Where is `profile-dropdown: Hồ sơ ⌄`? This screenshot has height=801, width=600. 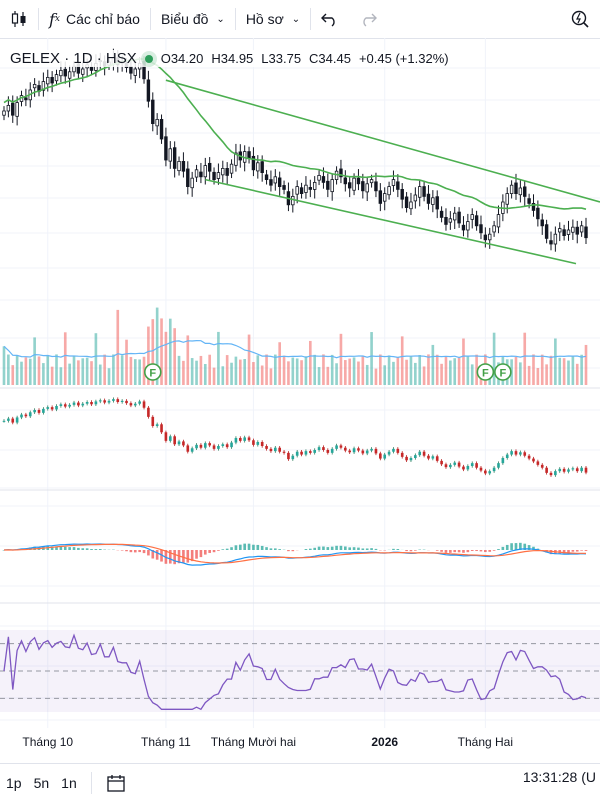
profile-dropdown: Hồ sơ ⌄ is located at coordinates (273, 19).